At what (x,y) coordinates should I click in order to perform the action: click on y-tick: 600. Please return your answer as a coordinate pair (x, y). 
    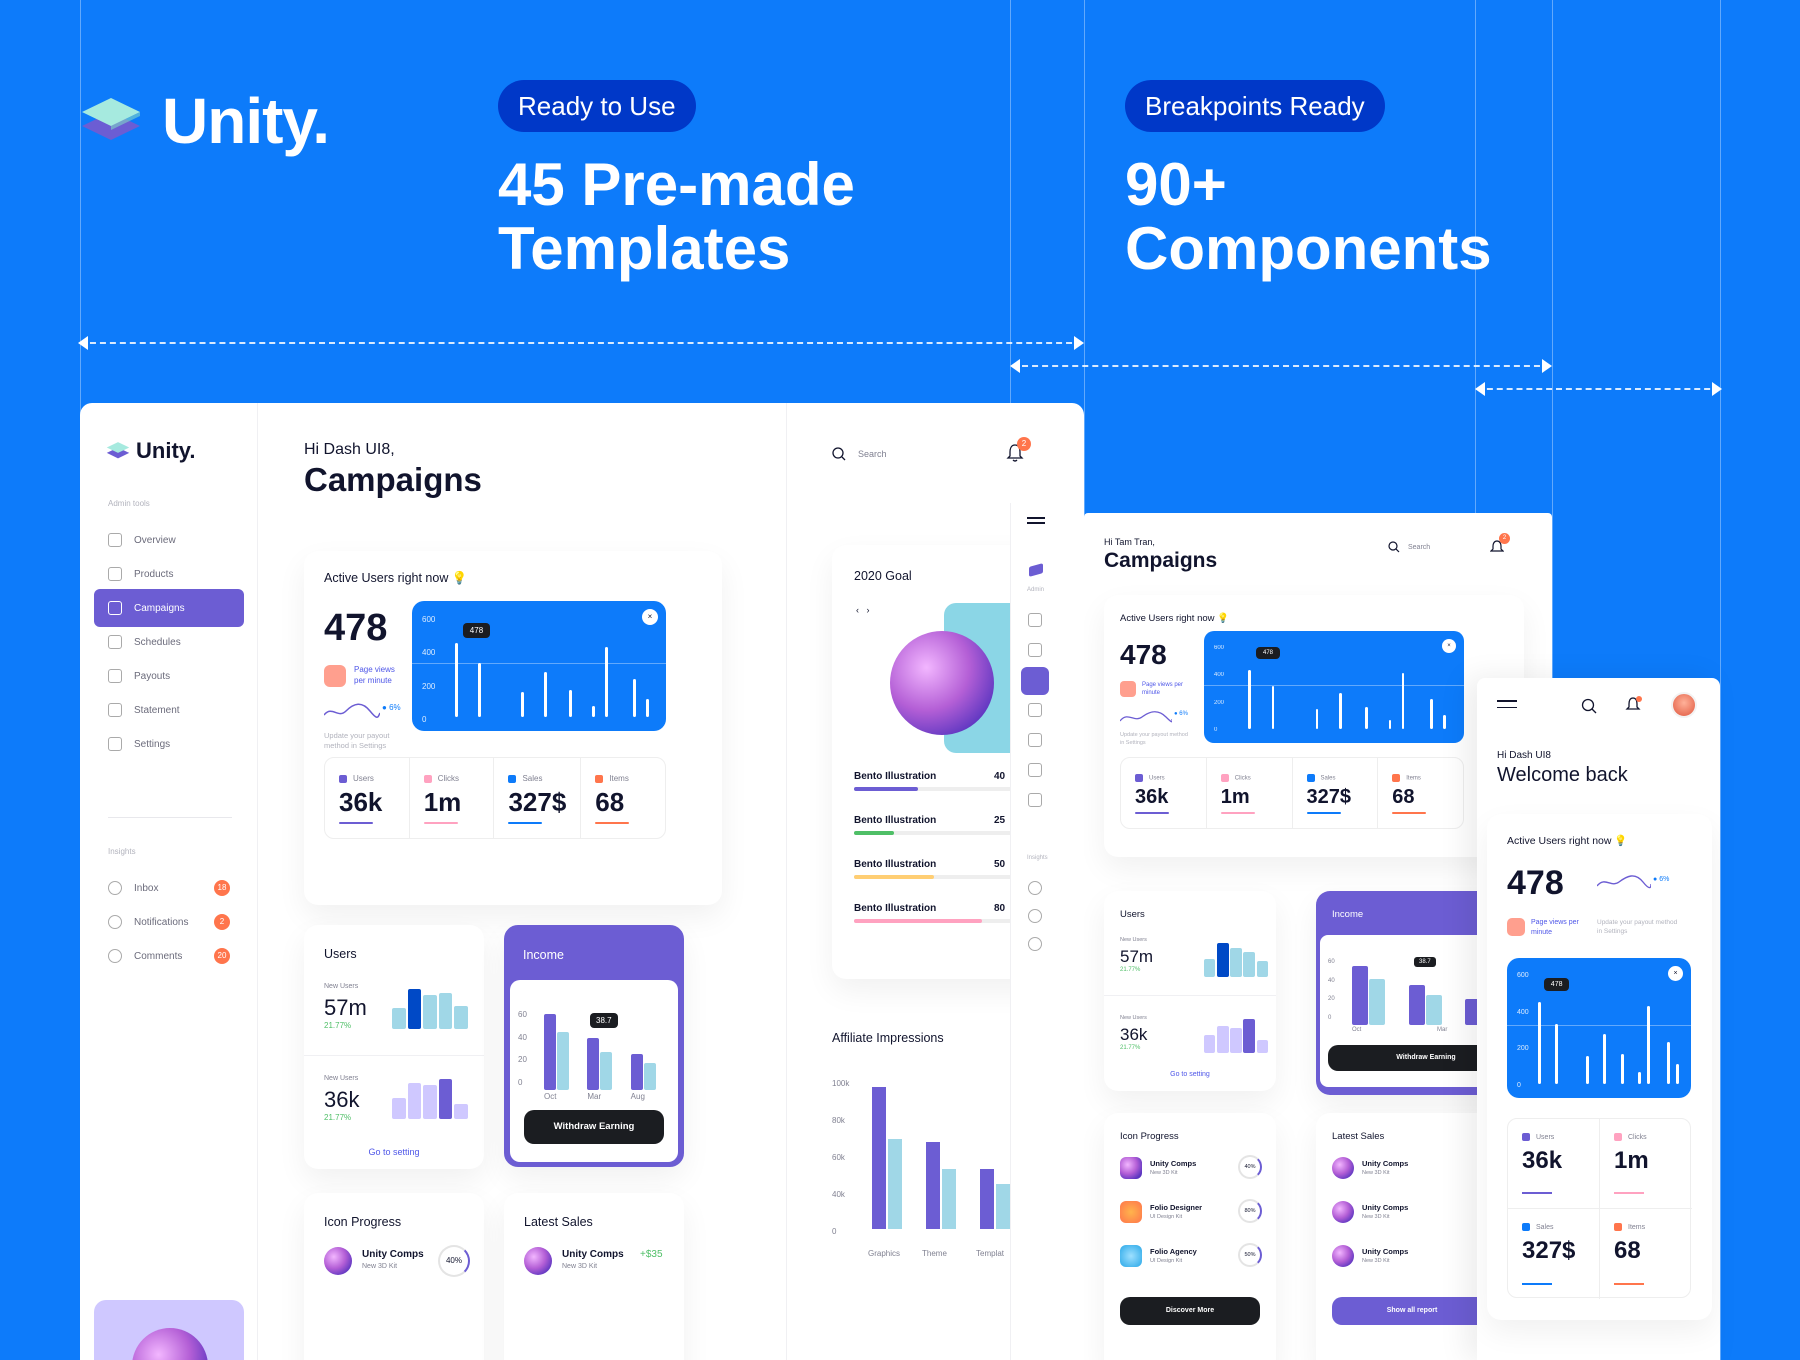
    Looking at the image, I should click on (1523, 975).